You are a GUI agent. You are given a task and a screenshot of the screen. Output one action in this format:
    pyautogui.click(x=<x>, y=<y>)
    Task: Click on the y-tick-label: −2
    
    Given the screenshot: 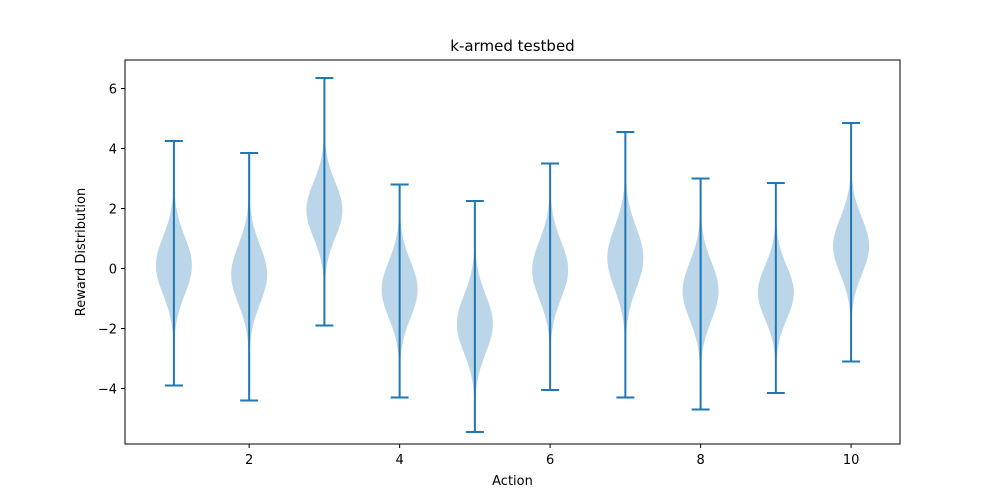 What is the action you would take?
    pyautogui.click(x=107, y=330)
    